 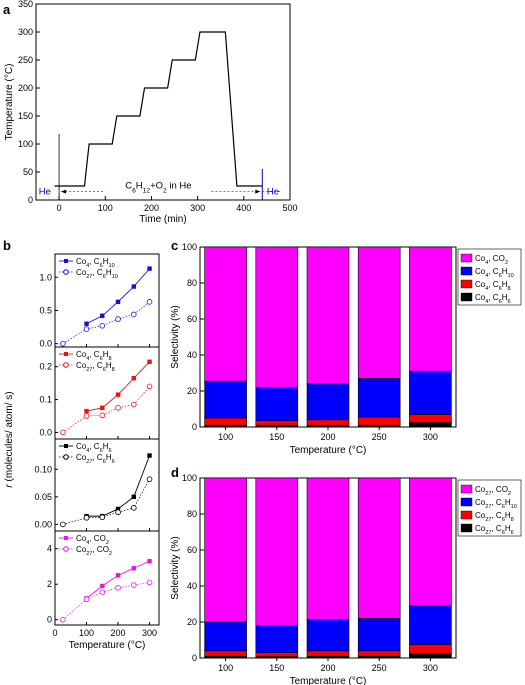 What do you see at coordinates (9, 437) in the screenshot?
I see `y-axis-title-rest: (molecules/ atom/ s)` at bounding box center [9, 437].